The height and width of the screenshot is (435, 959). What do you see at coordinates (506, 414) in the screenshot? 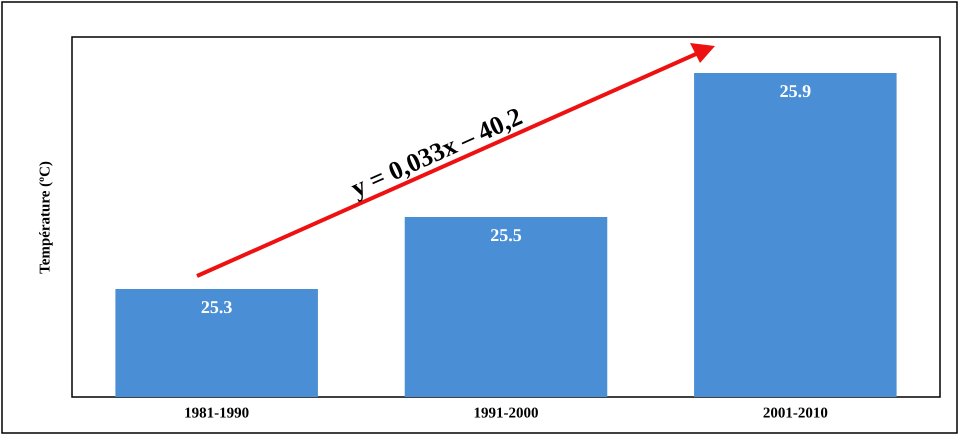
I see `x-tick-label: 1991-2000` at bounding box center [506, 414].